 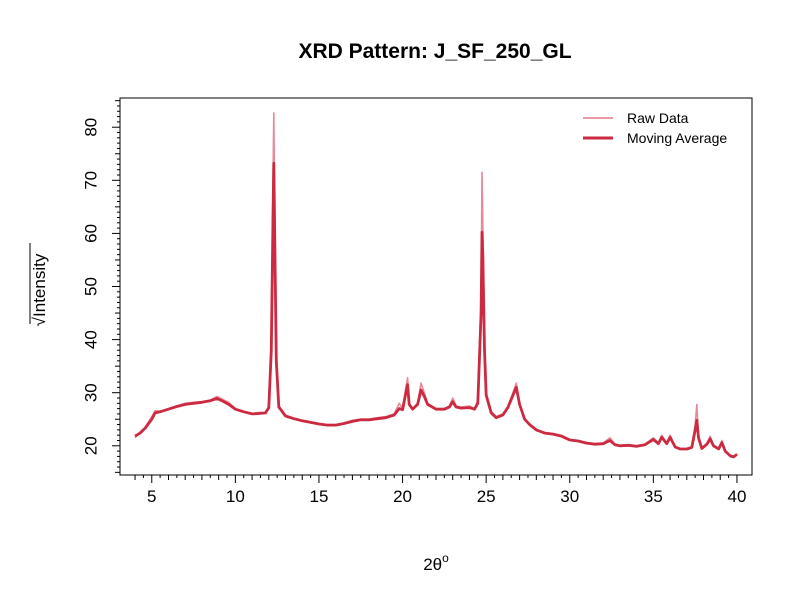 What do you see at coordinates (90, 286) in the screenshot?
I see `y-tick-label: 50` at bounding box center [90, 286].